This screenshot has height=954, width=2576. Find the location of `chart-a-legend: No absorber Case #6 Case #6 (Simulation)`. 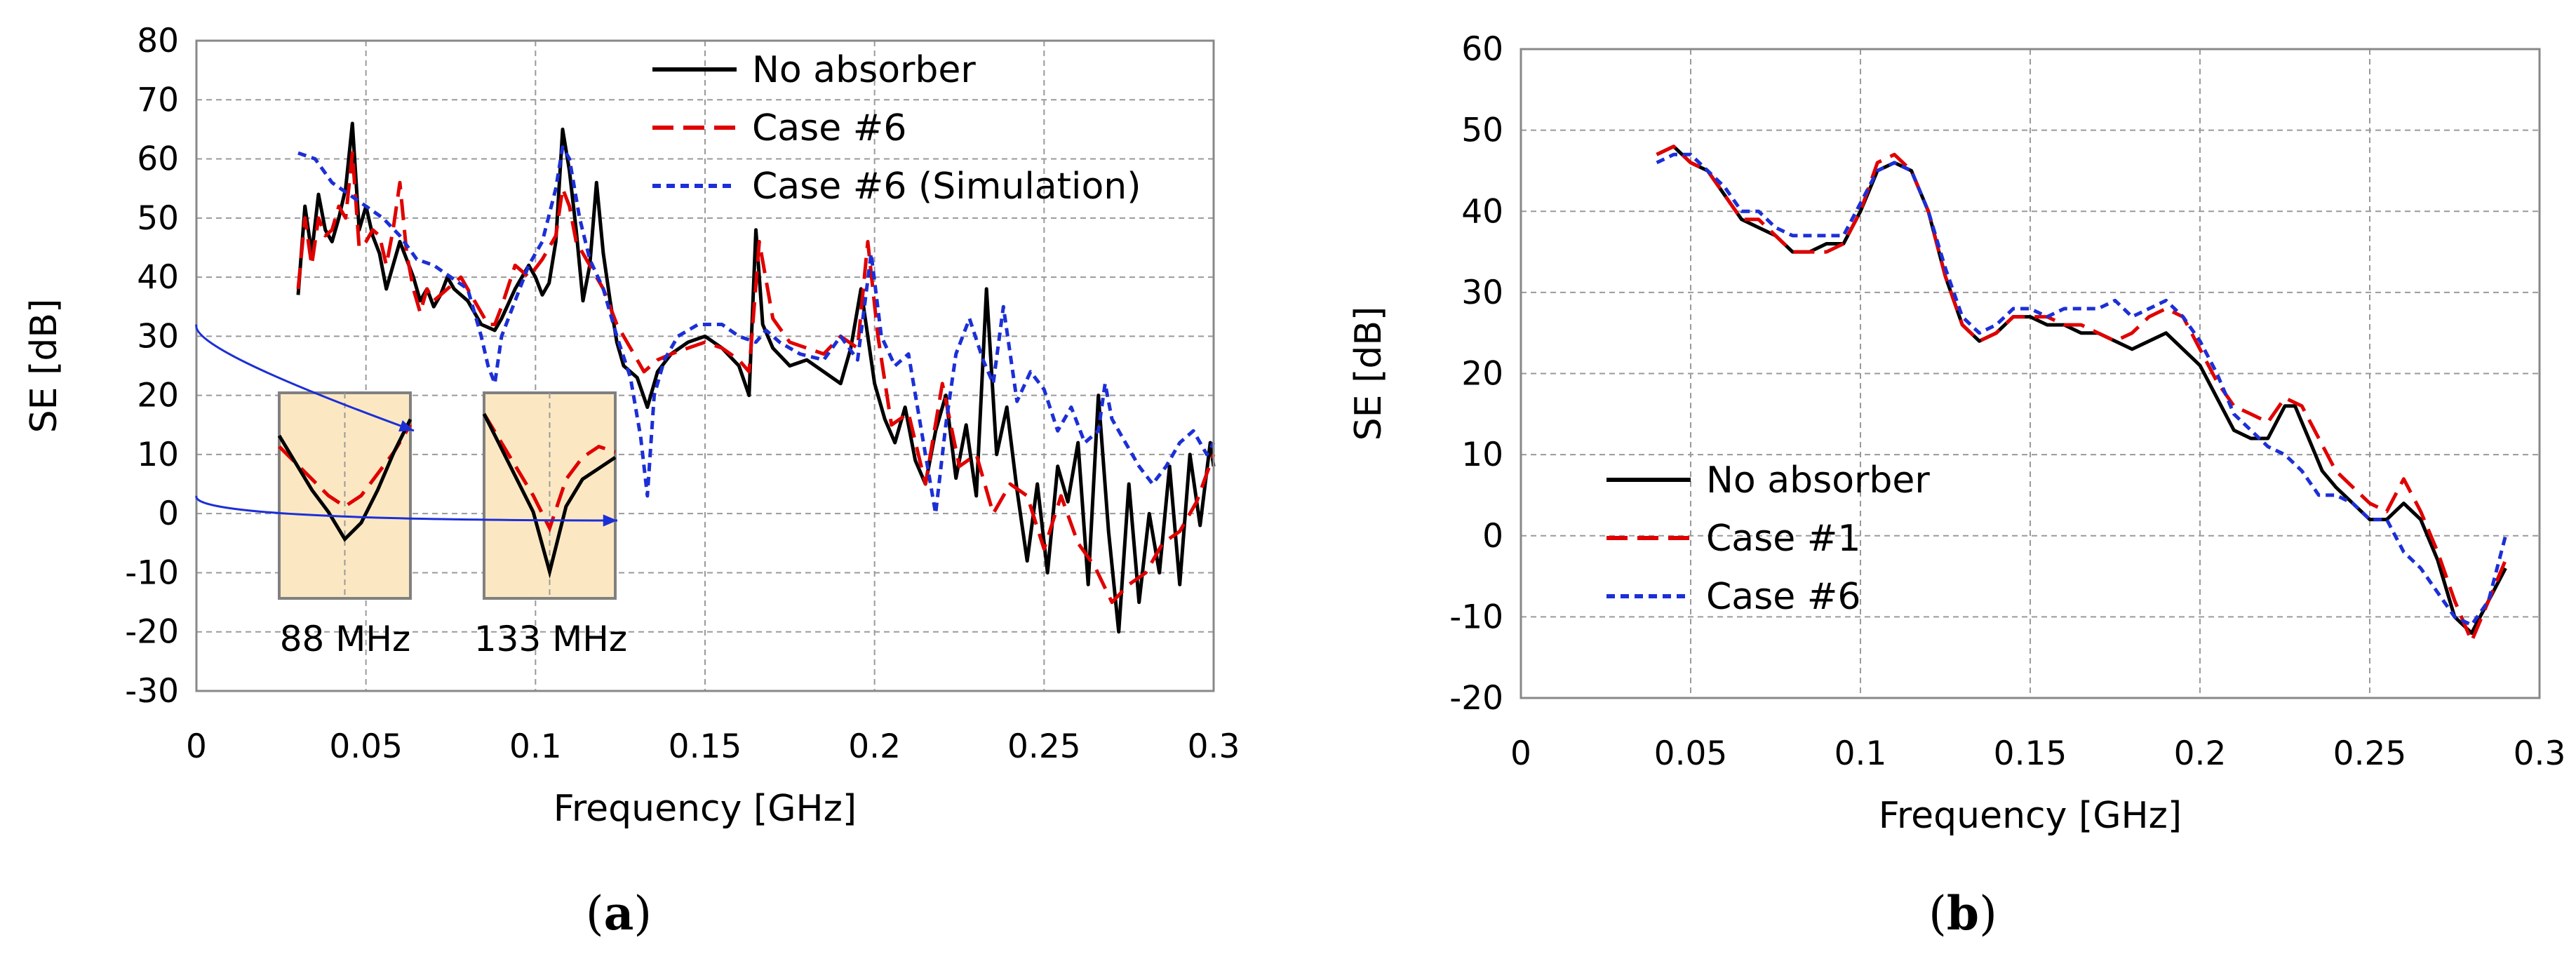

chart-a-legend: No absorber Case #6 Case #6 (Simulation) is located at coordinates (897, 128).